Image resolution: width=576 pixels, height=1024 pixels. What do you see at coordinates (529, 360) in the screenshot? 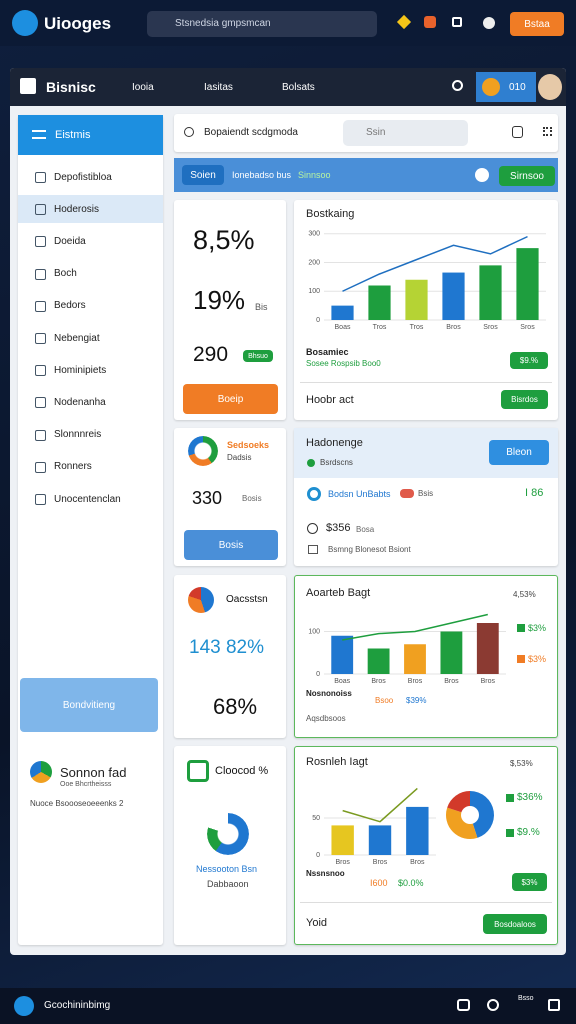
I see `panel-badge: $9.%` at bounding box center [529, 360].